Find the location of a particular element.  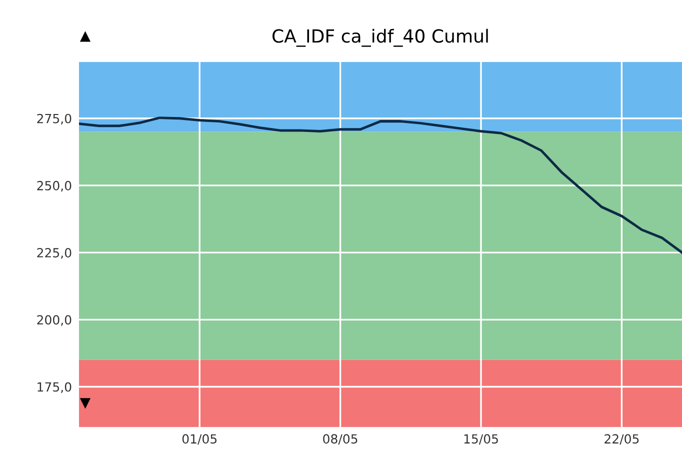

y-tick-label: 175,0 is located at coordinates (55, 387).